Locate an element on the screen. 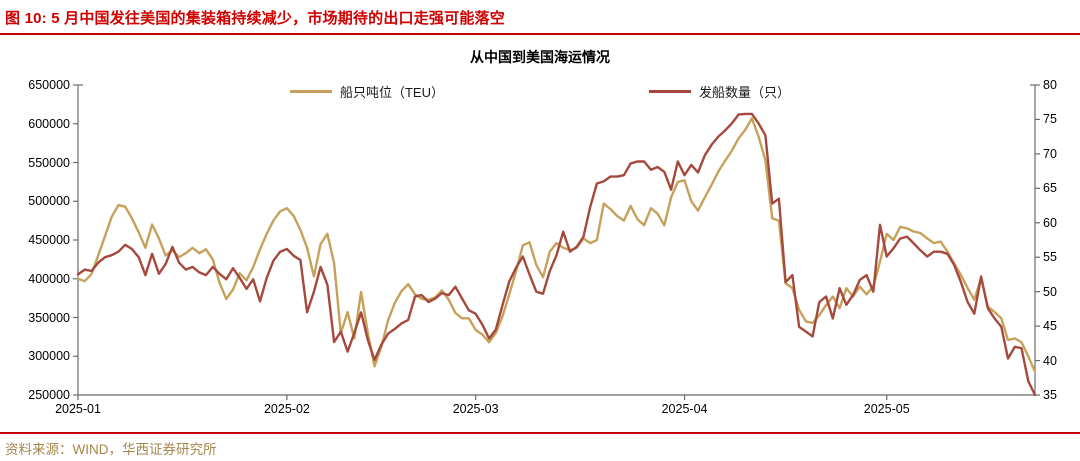 The image size is (1080, 461). y-left-tick-label: 350000 is located at coordinates (49, 317).